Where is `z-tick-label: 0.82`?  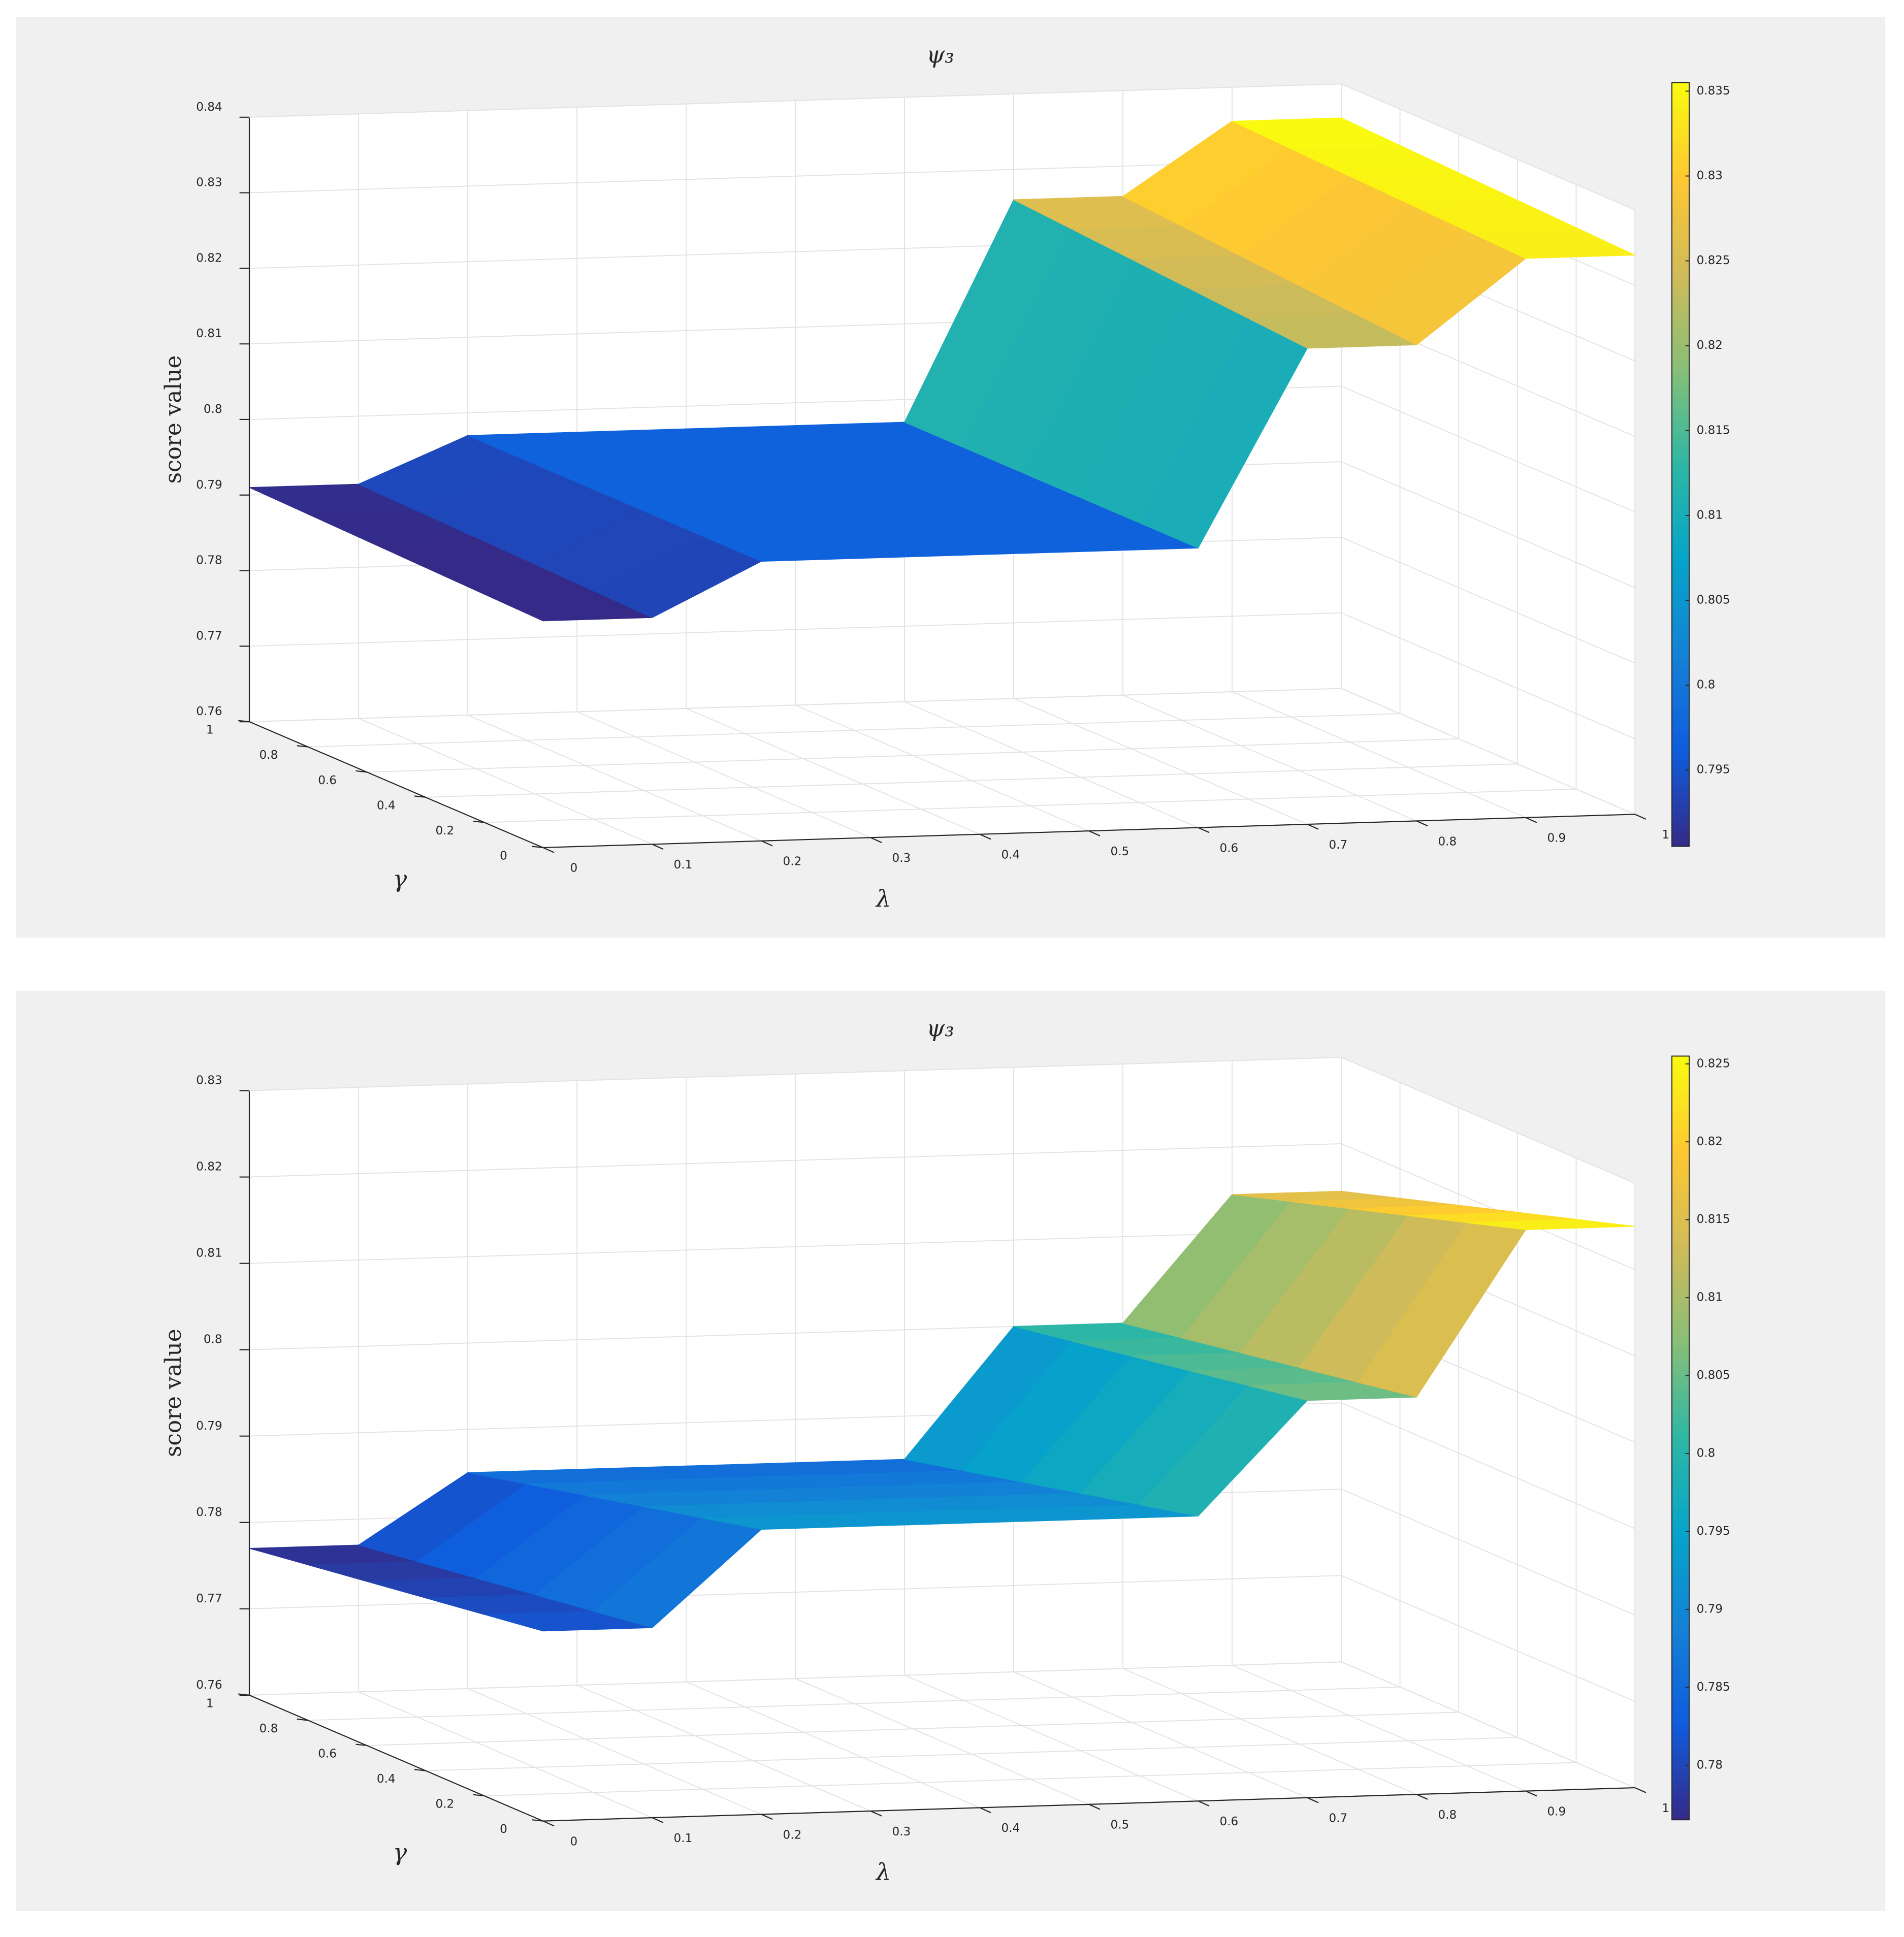
z-tick-label: 0.82 is located at coordinates (209, 258).